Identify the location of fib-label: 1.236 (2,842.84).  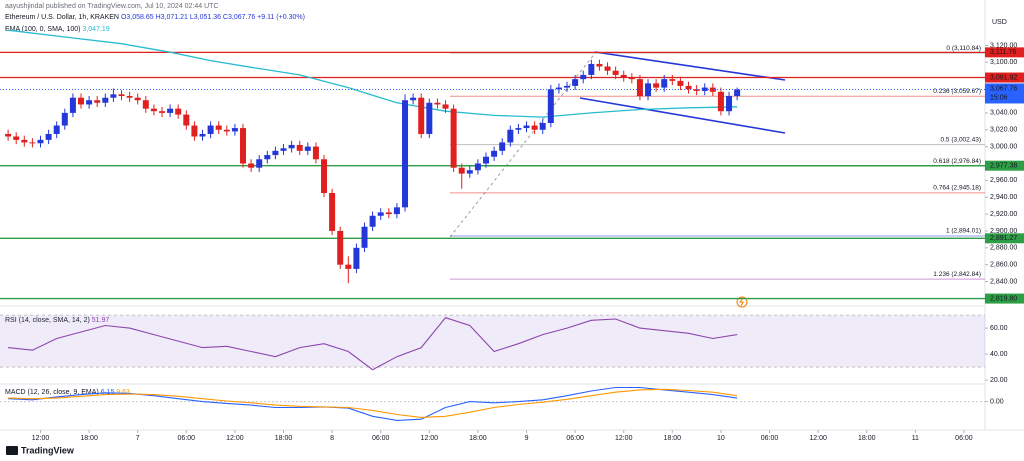
(957, 274).